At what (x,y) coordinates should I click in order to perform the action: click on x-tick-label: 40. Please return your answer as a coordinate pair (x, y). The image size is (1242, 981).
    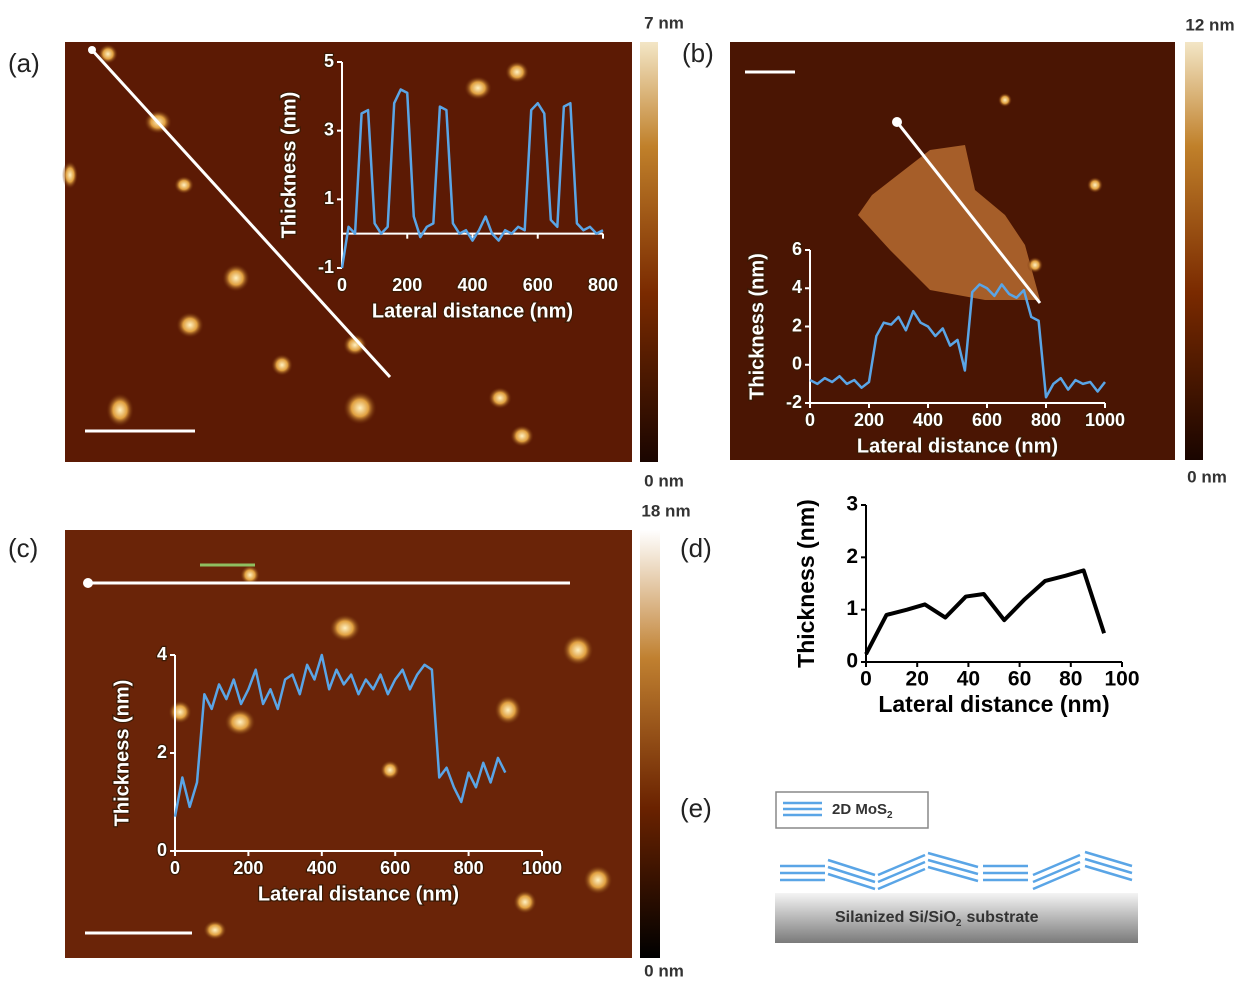
    Looking at the image, I should click on (968, 679).